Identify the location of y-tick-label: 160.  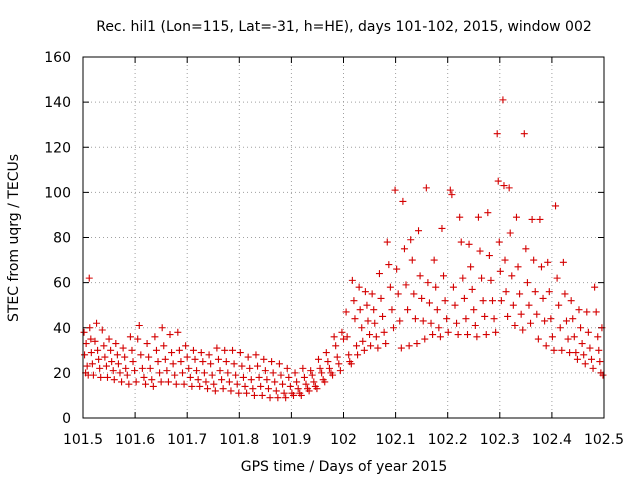
(57, 58).